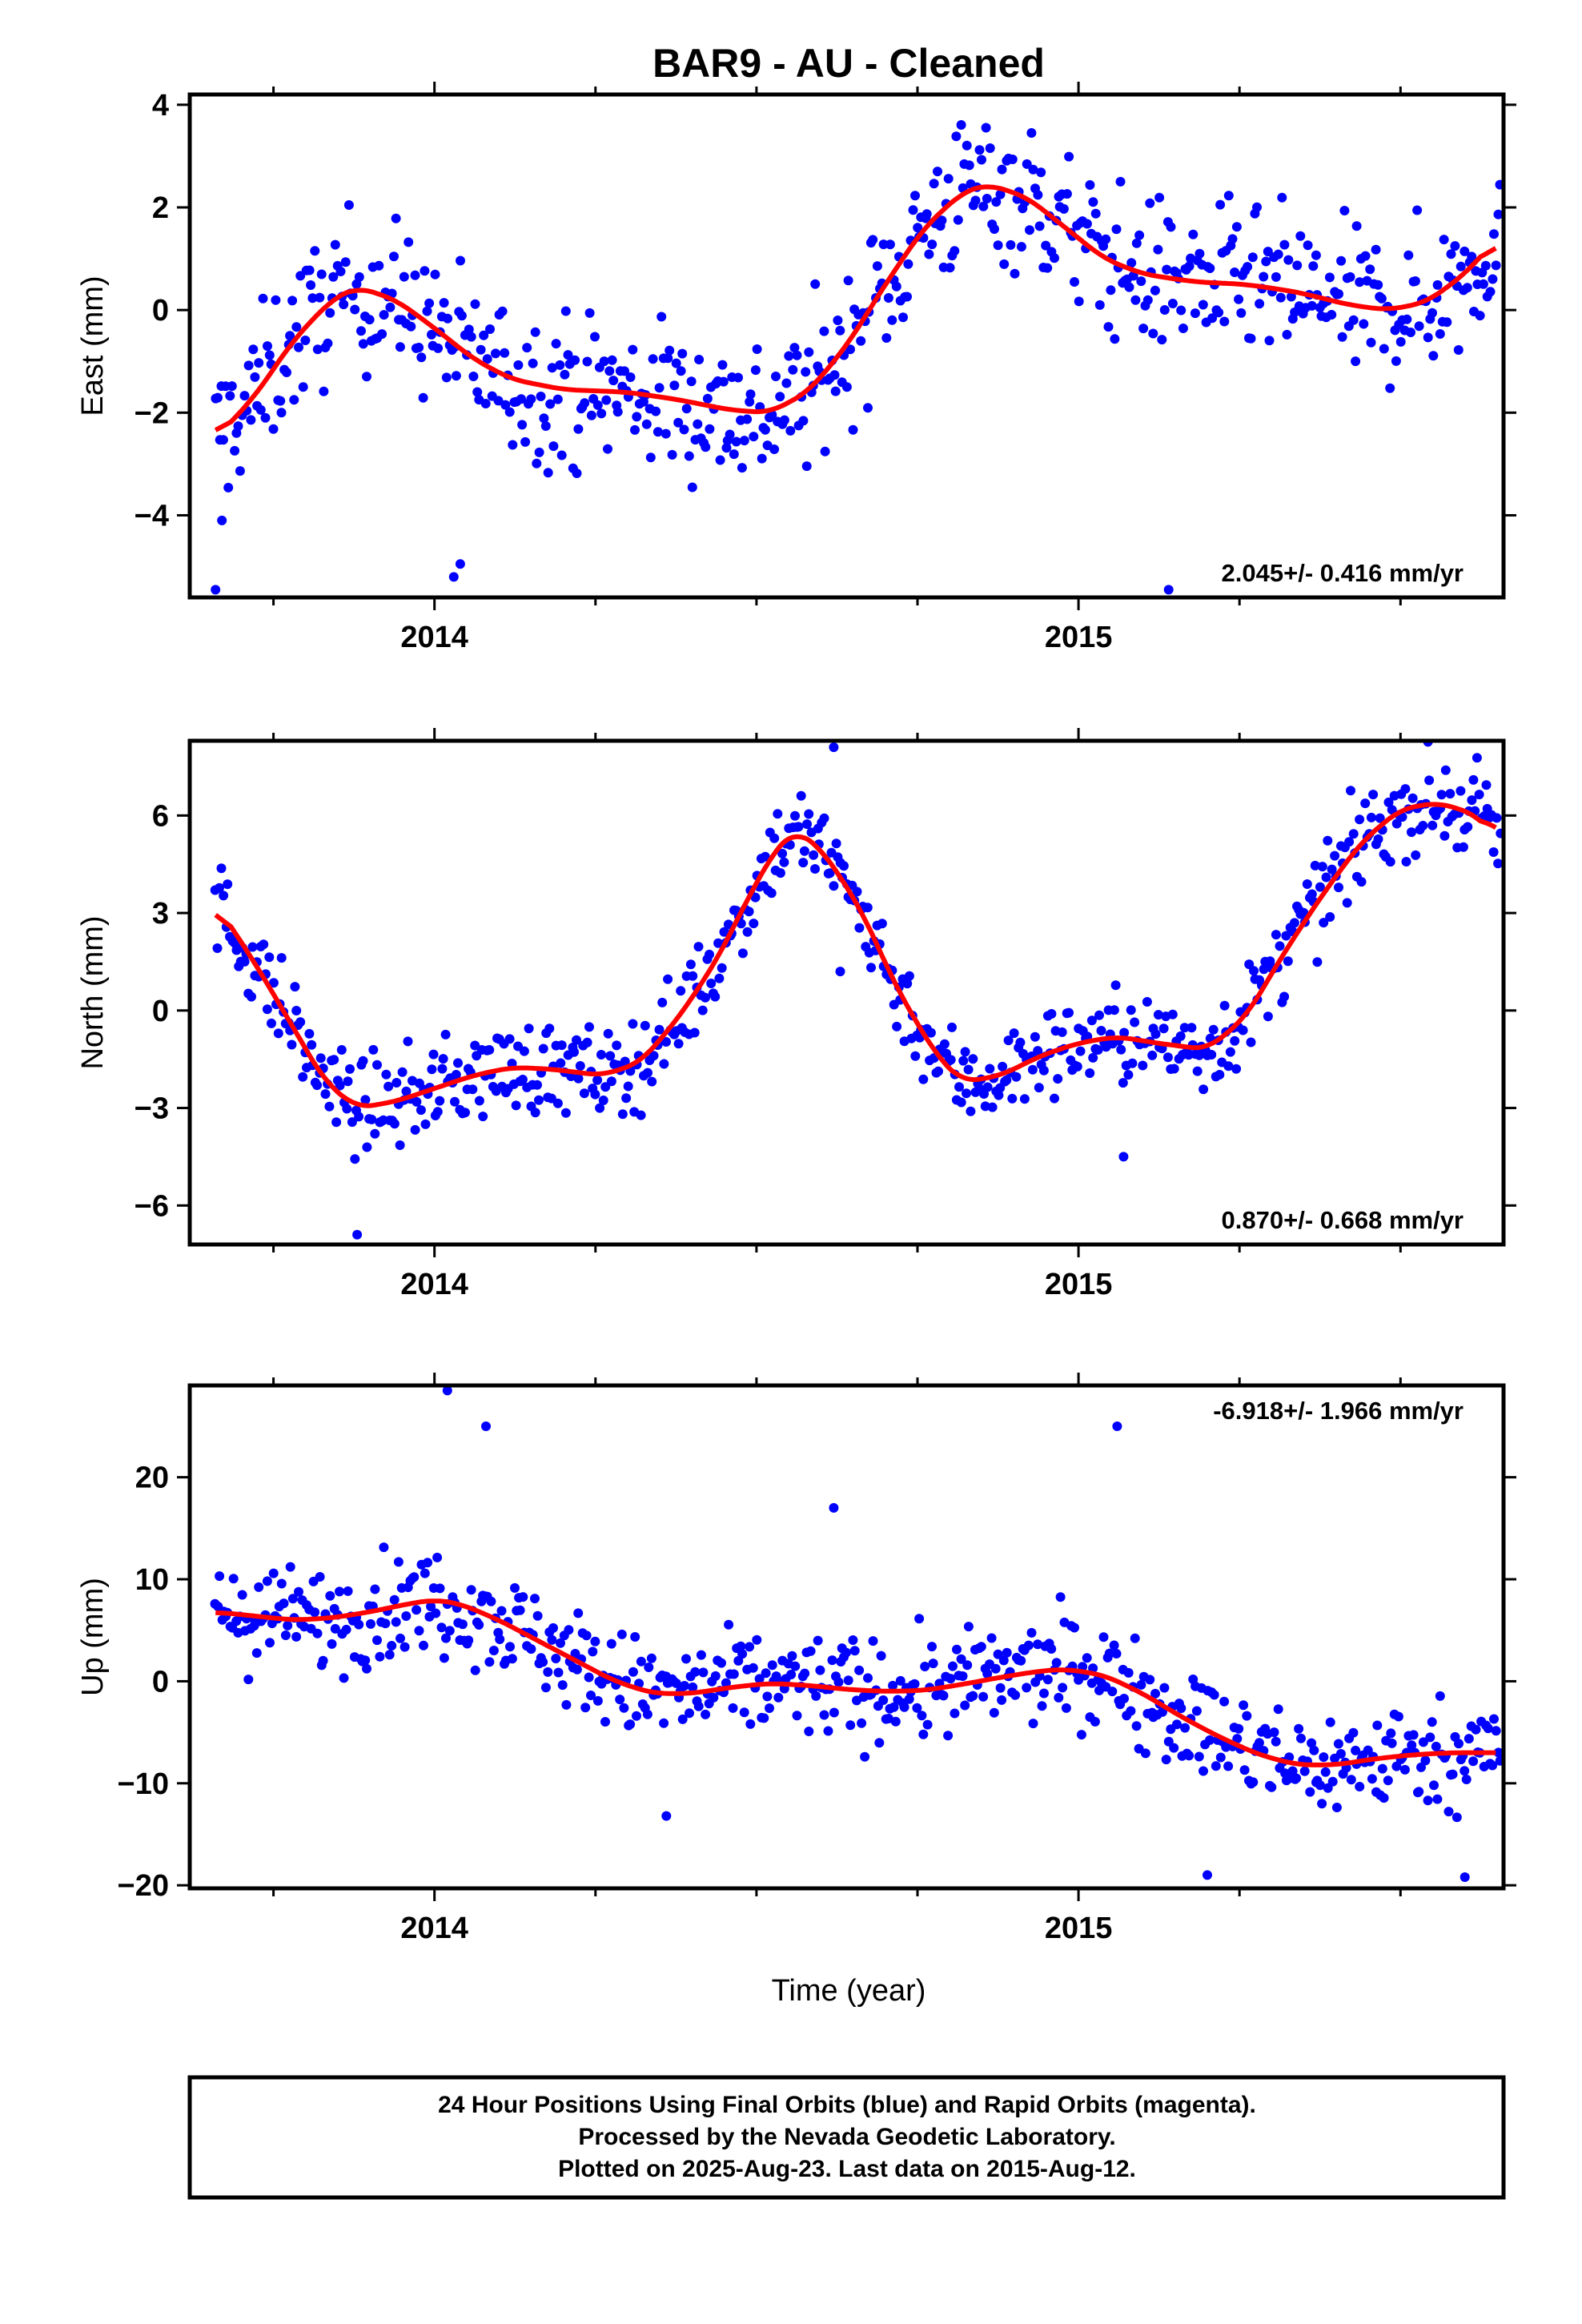 The width and height of the screenshot is (1582, 2324). Describe the element at coordinates (849, 1991) in the screenshot. I see `x-axis-label: Time (year)` at that location.